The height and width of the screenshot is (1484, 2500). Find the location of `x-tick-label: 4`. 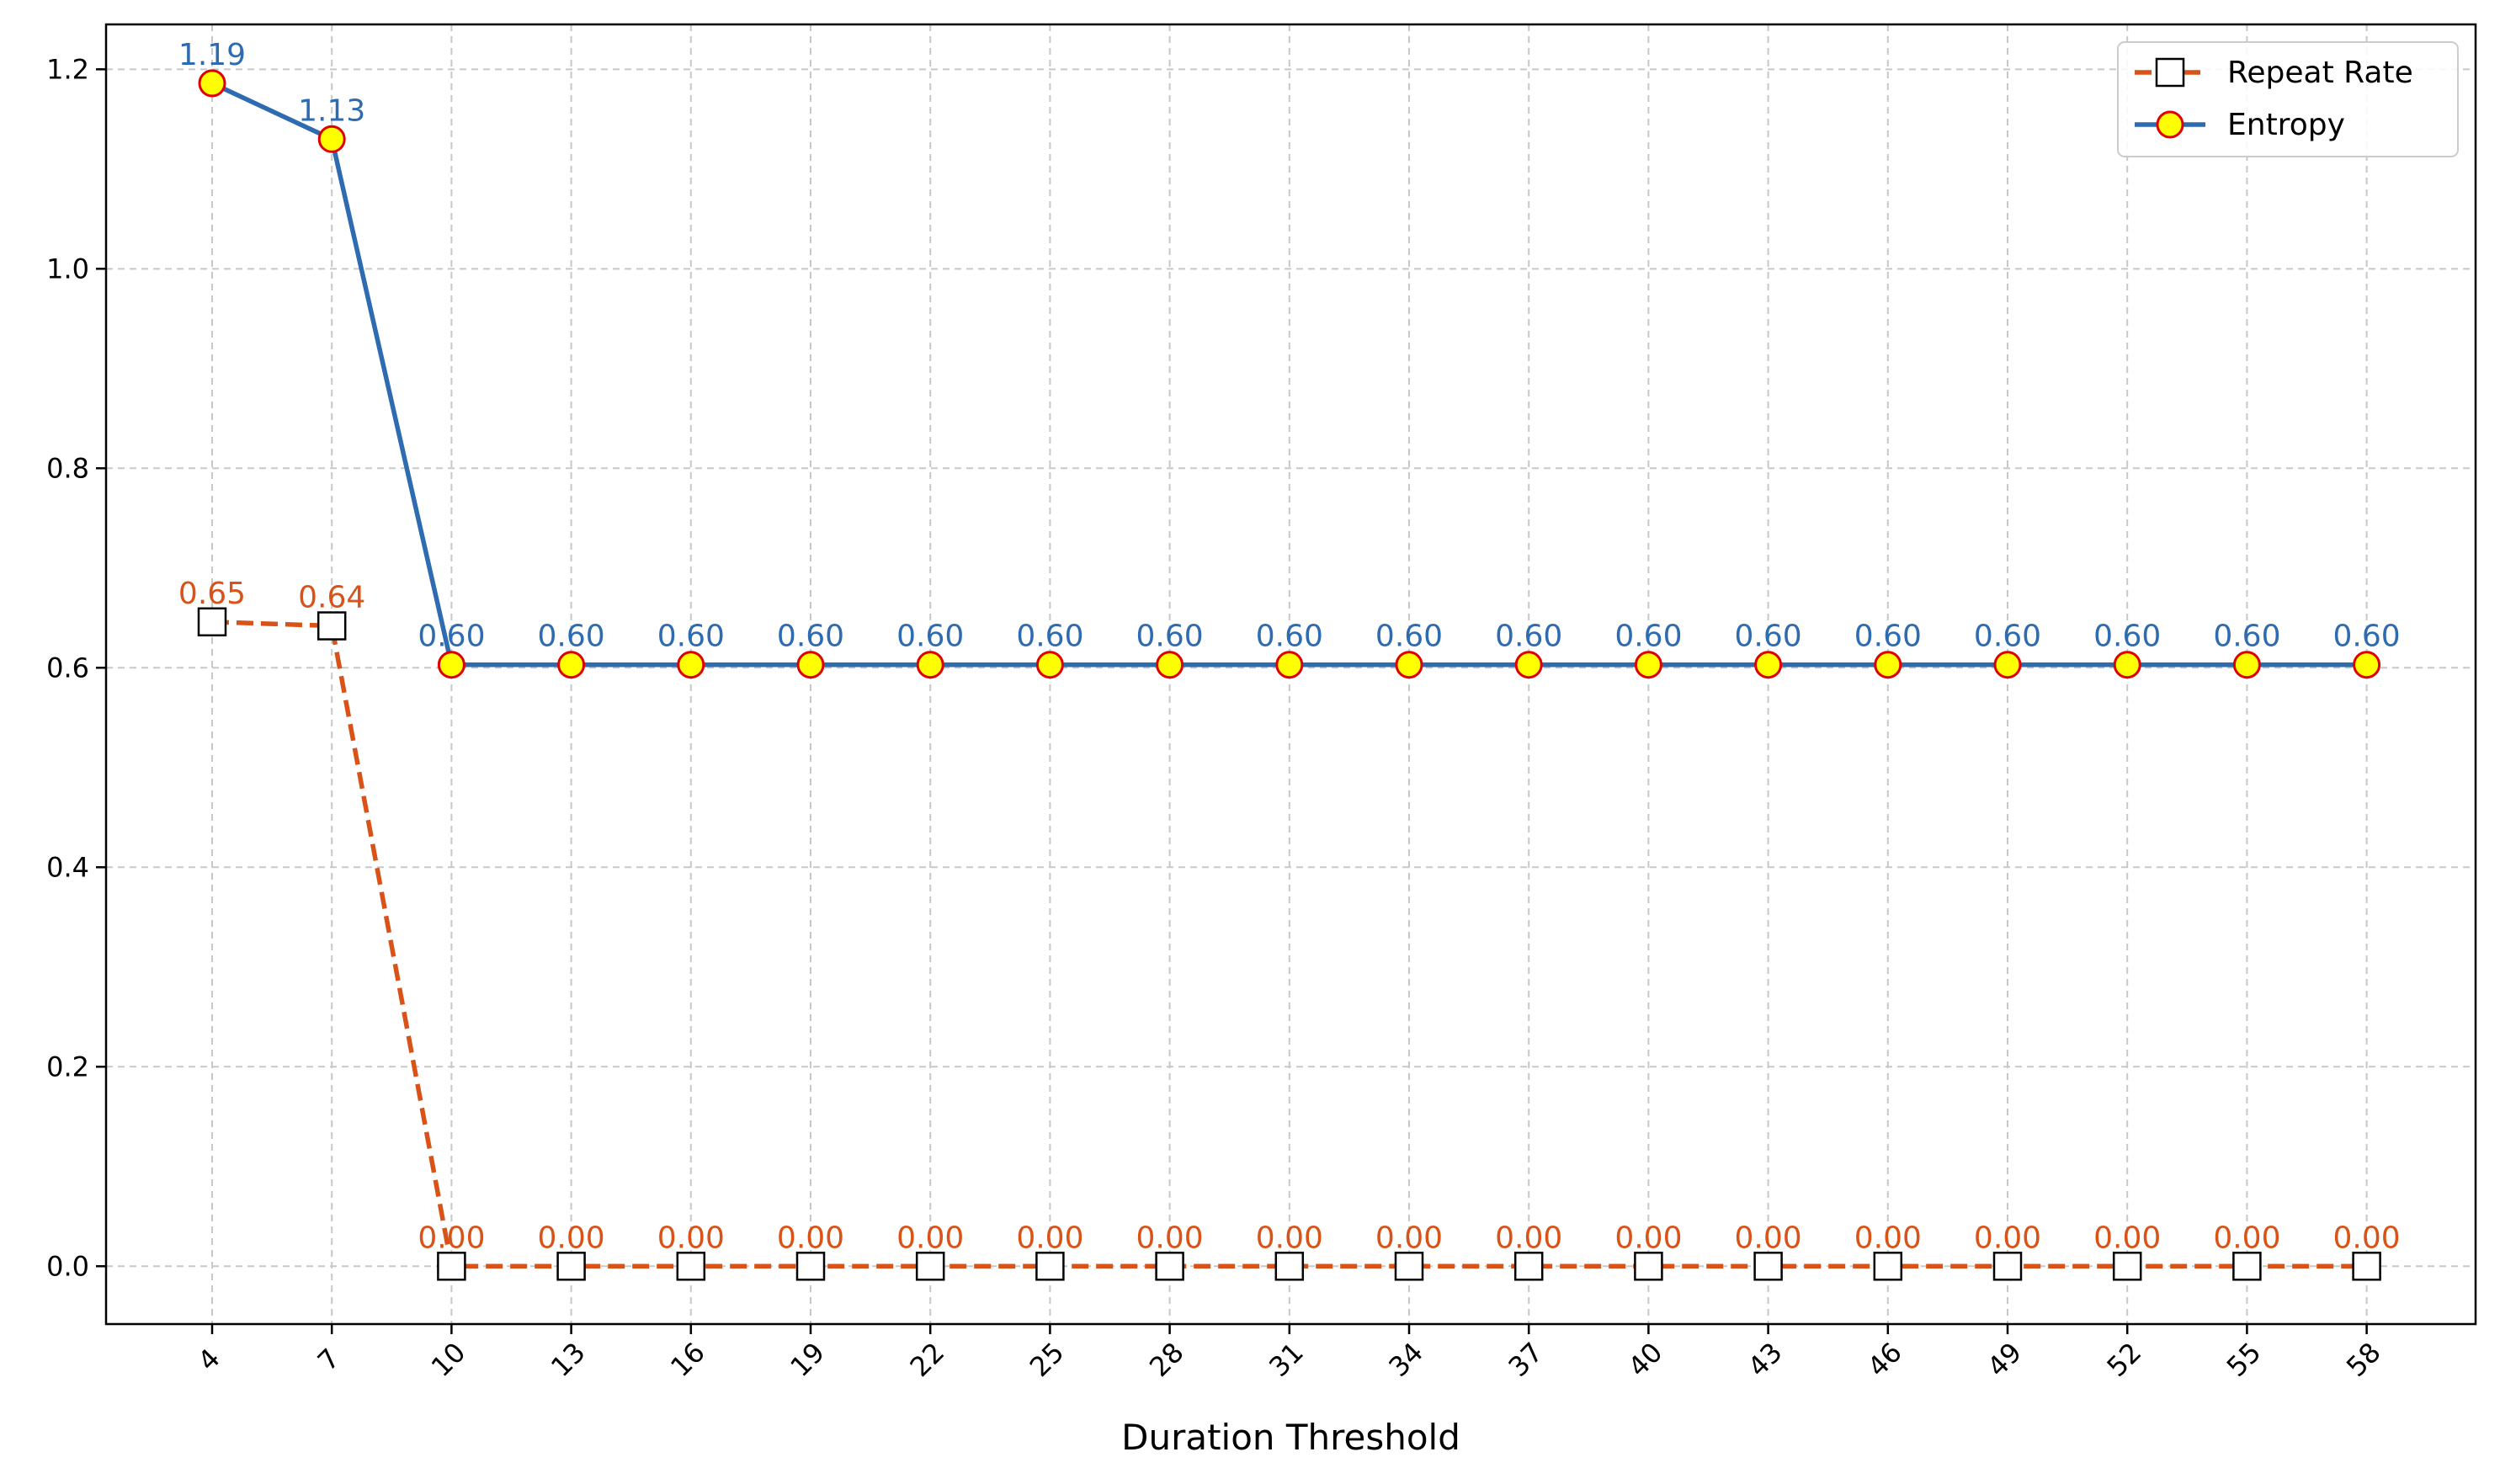

x-tick-label: 4 is located at coordinates (209, 1360).